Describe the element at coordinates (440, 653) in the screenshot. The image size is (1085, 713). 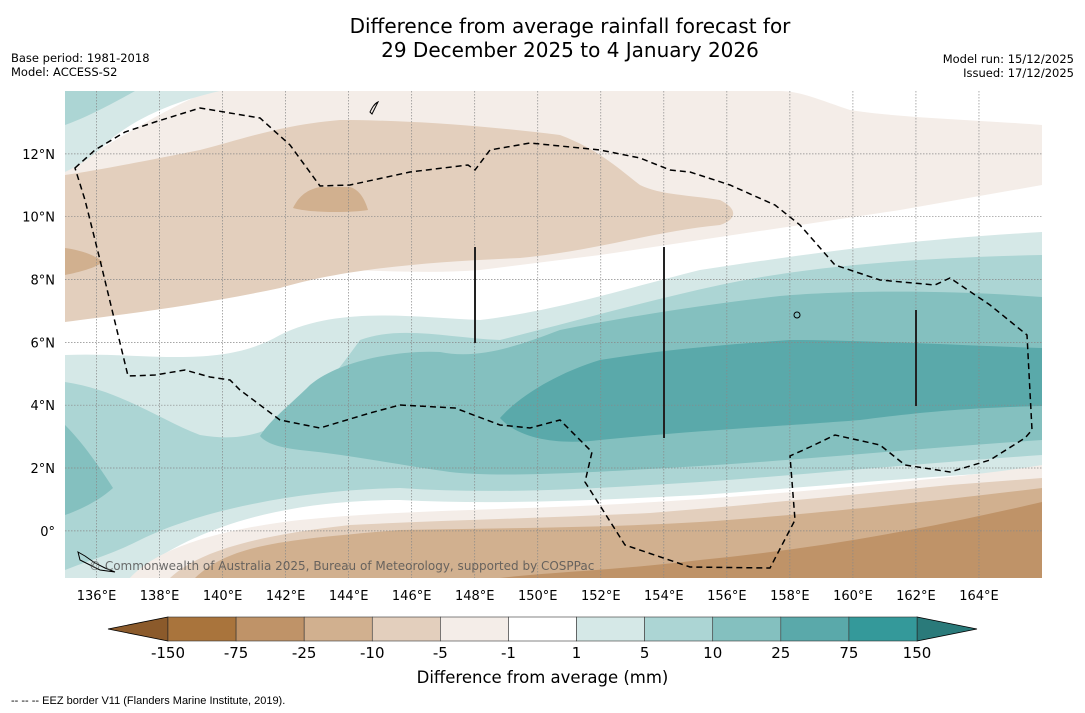
I see `colorbar-tick-label: -5` at that location.